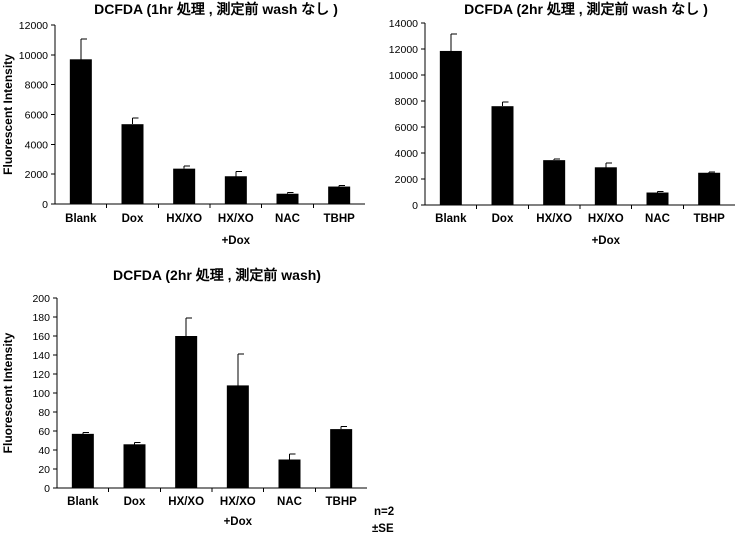 The height and width of the screenshot is (538, 735). What do you see at coordinates (44, 470) in the screenshot?
I see `y-tick-label: 20` at bounding box center [44, 470].